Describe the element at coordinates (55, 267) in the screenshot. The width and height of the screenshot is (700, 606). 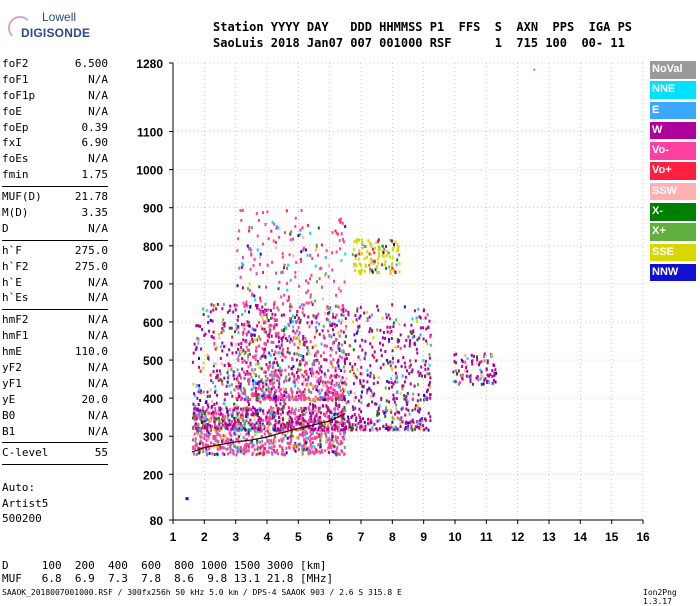
I see `param-row: h`F2 275.0` at that location.